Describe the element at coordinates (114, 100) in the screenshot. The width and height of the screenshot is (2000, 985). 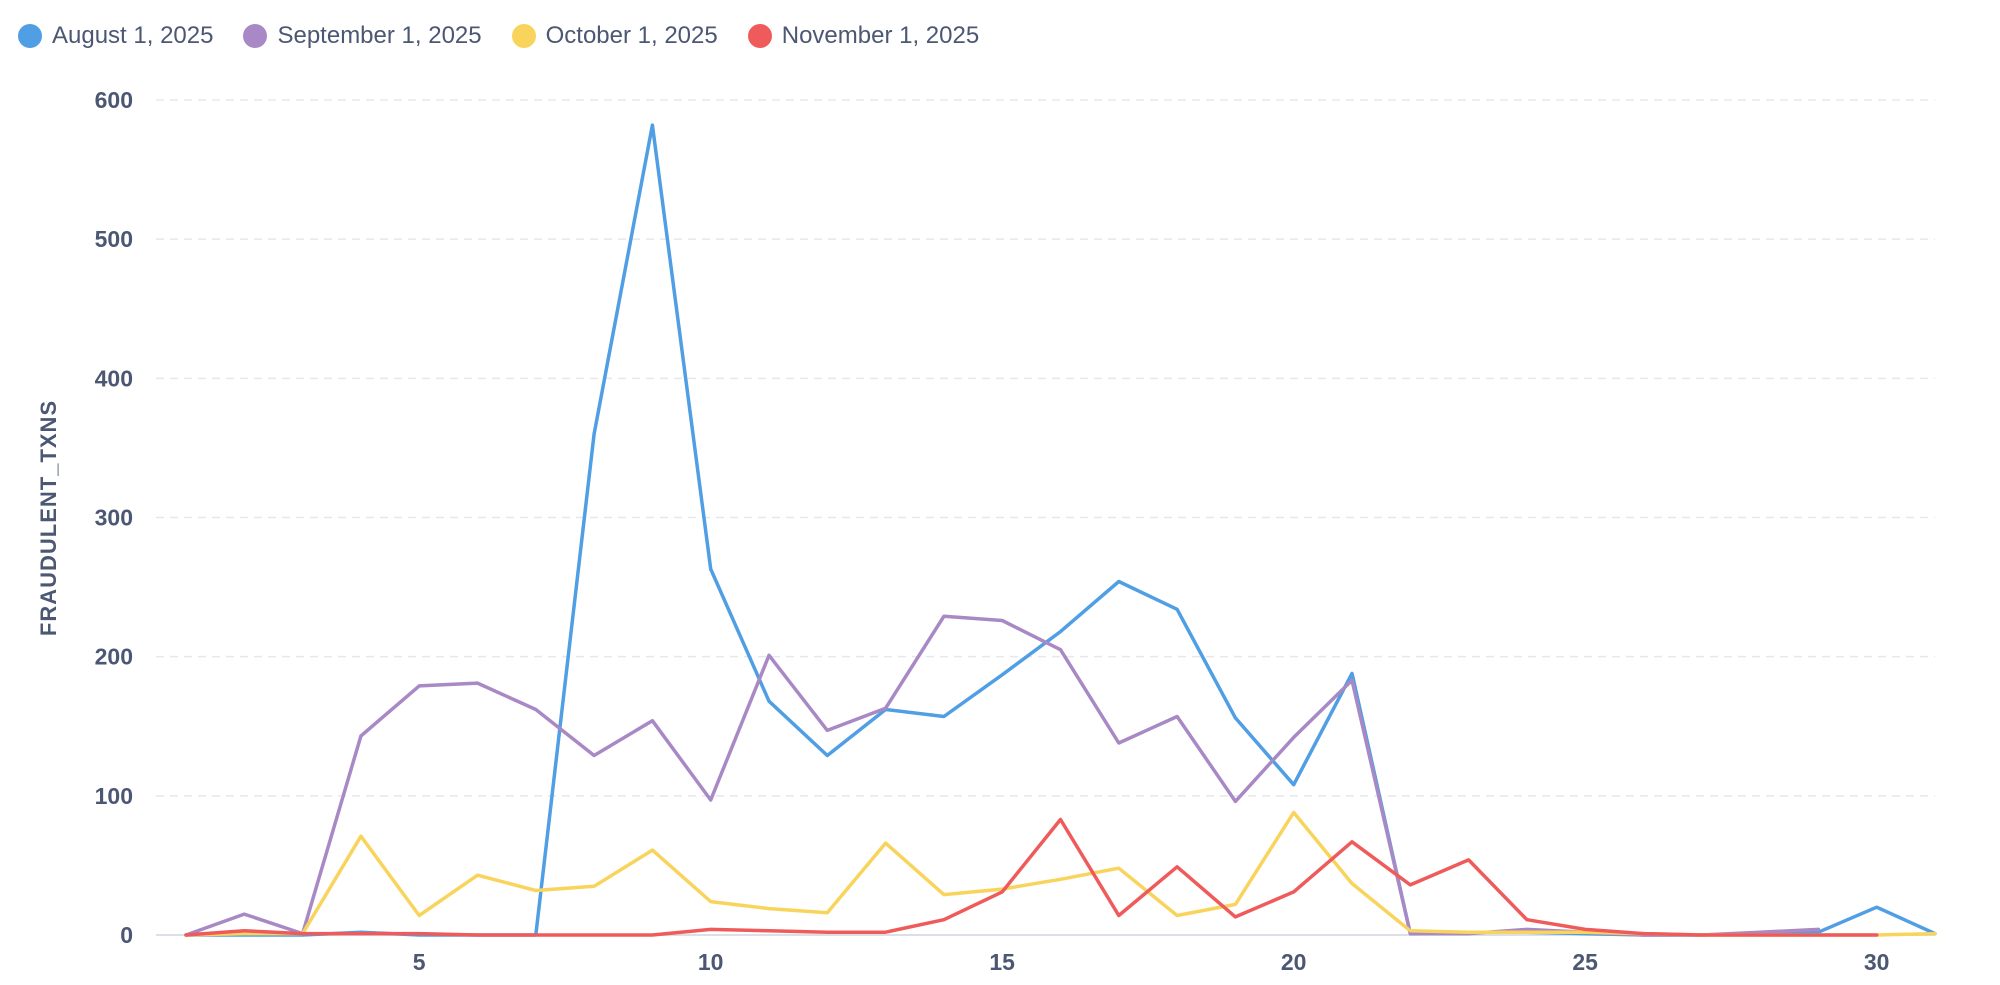
I see `y-tick-label: 600` at that location.